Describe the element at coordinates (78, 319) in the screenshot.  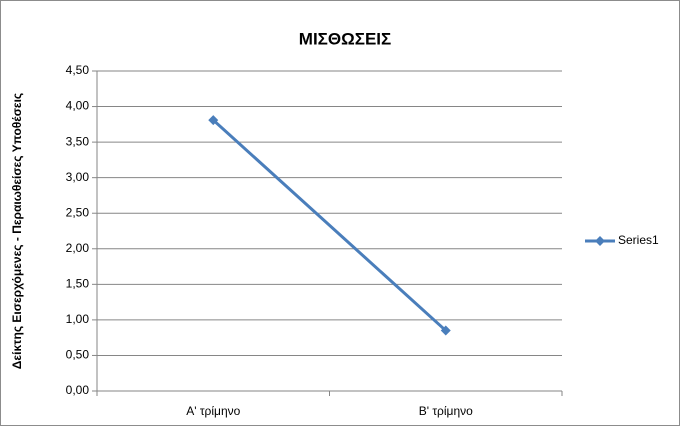
I see `y-tick-label: 1,00` at that location.